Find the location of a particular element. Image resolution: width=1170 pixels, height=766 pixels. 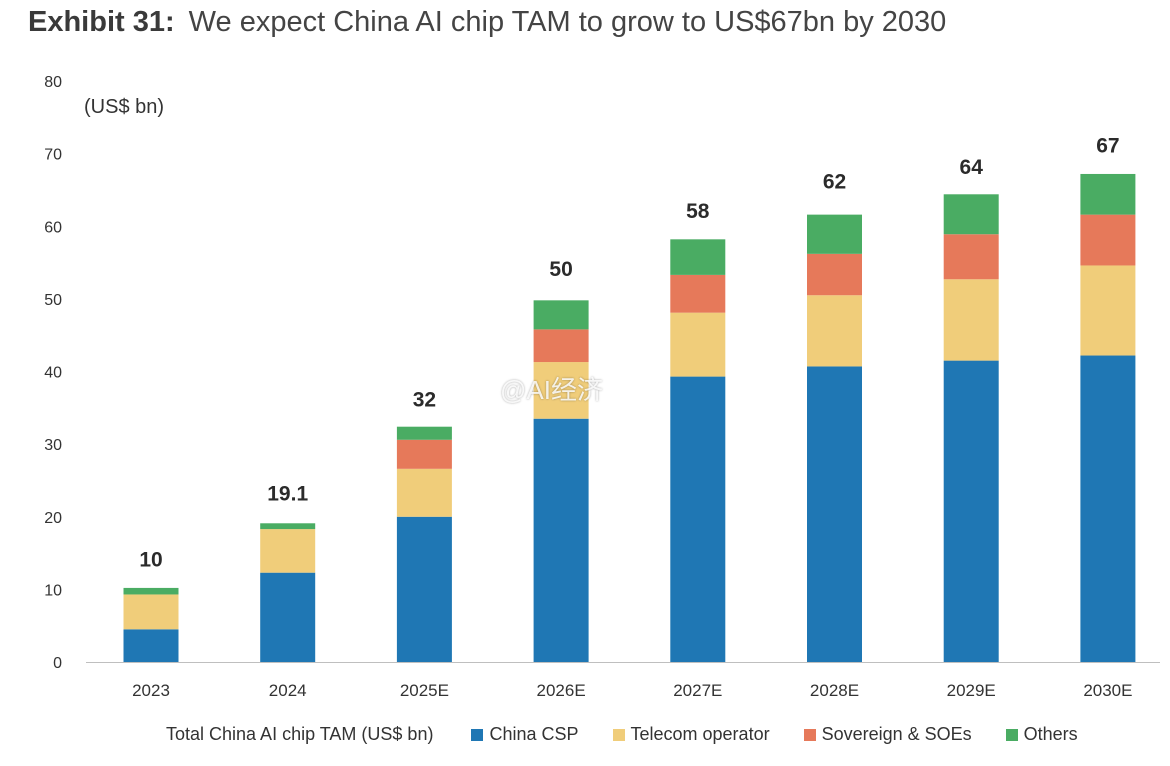

bar-others-2029e is located at coordinates (971, 214).